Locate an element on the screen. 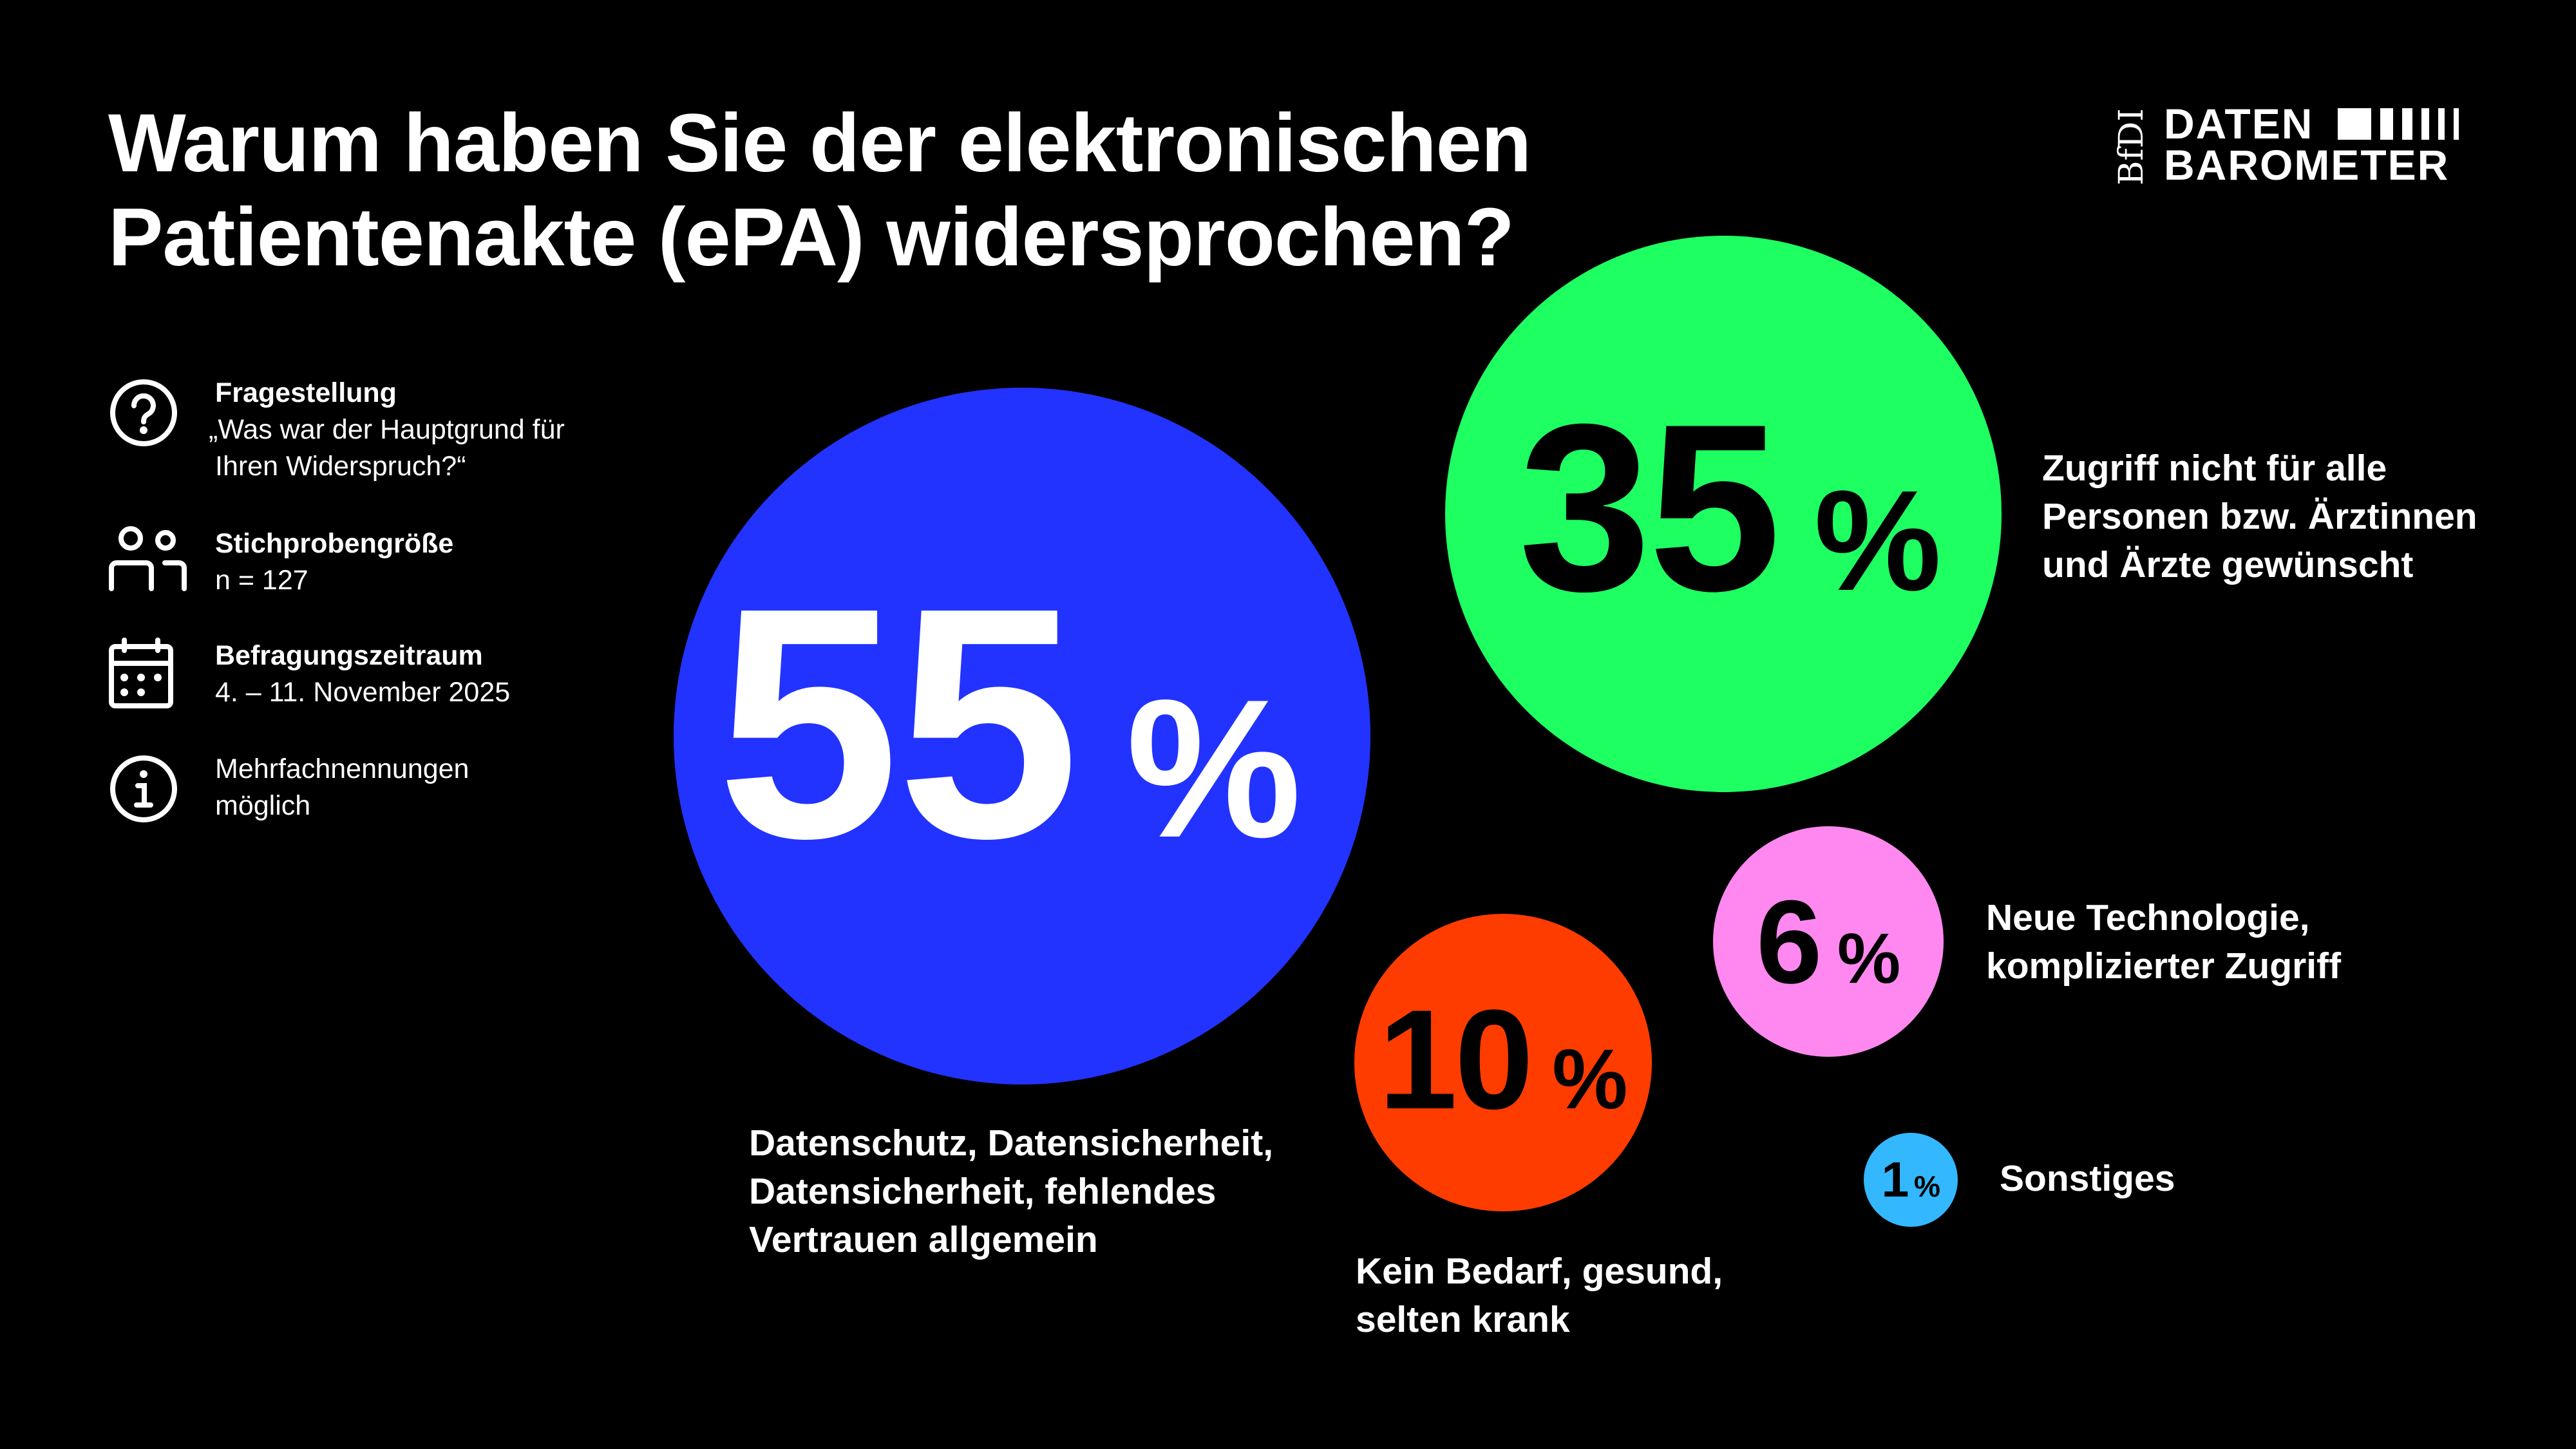  meta-heading: Befragungszeitraum is located at coordinates (349, 655).